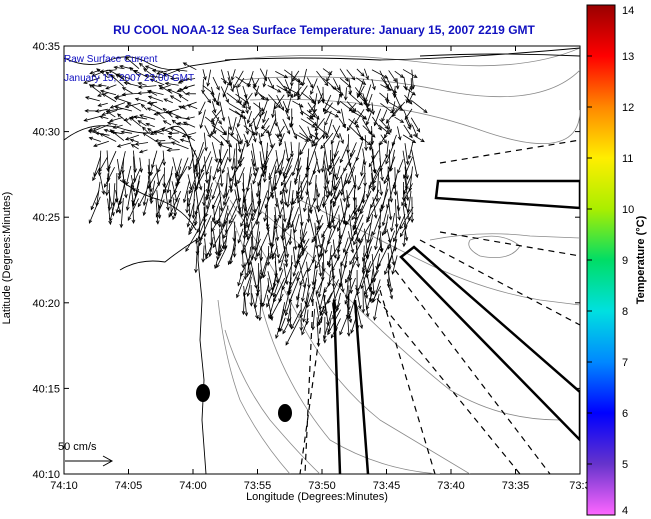  I want to click on colorbar-tick-label: 8, so click(625, 312).